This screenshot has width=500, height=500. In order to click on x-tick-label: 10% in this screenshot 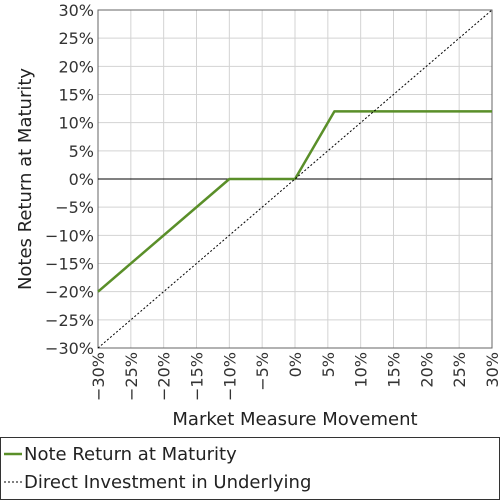, I will do `click(361, 370)`.